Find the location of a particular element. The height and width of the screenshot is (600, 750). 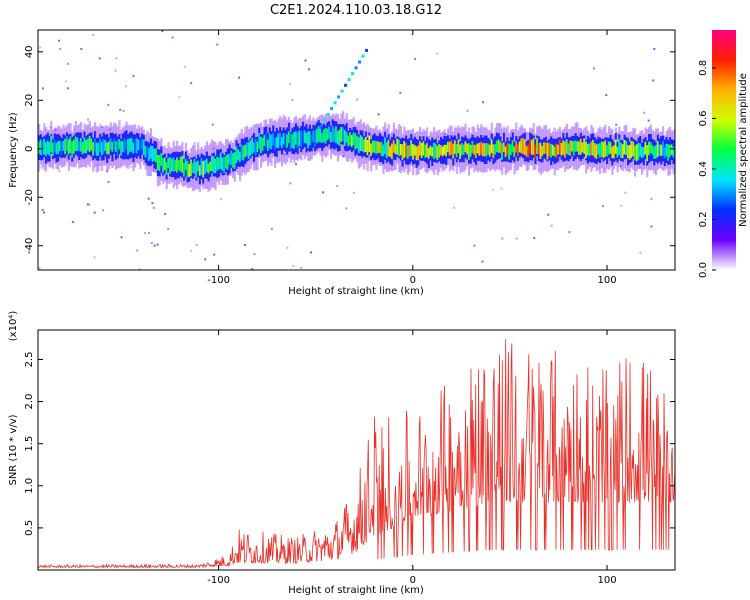

y-tick-label: 0.5 is located at coordinates (29, 528).